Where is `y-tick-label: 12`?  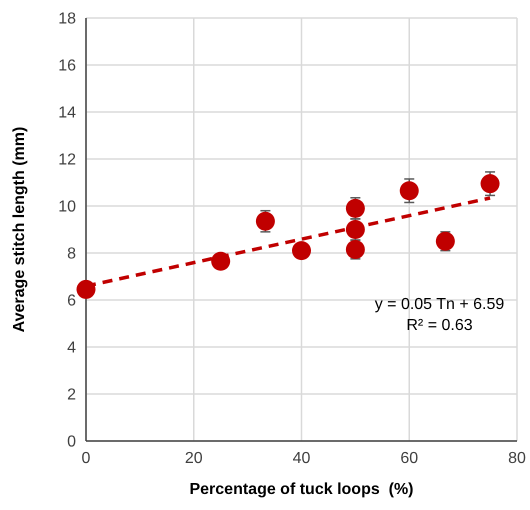 y-tick-label: 12 is located at coordinates (67, 160).